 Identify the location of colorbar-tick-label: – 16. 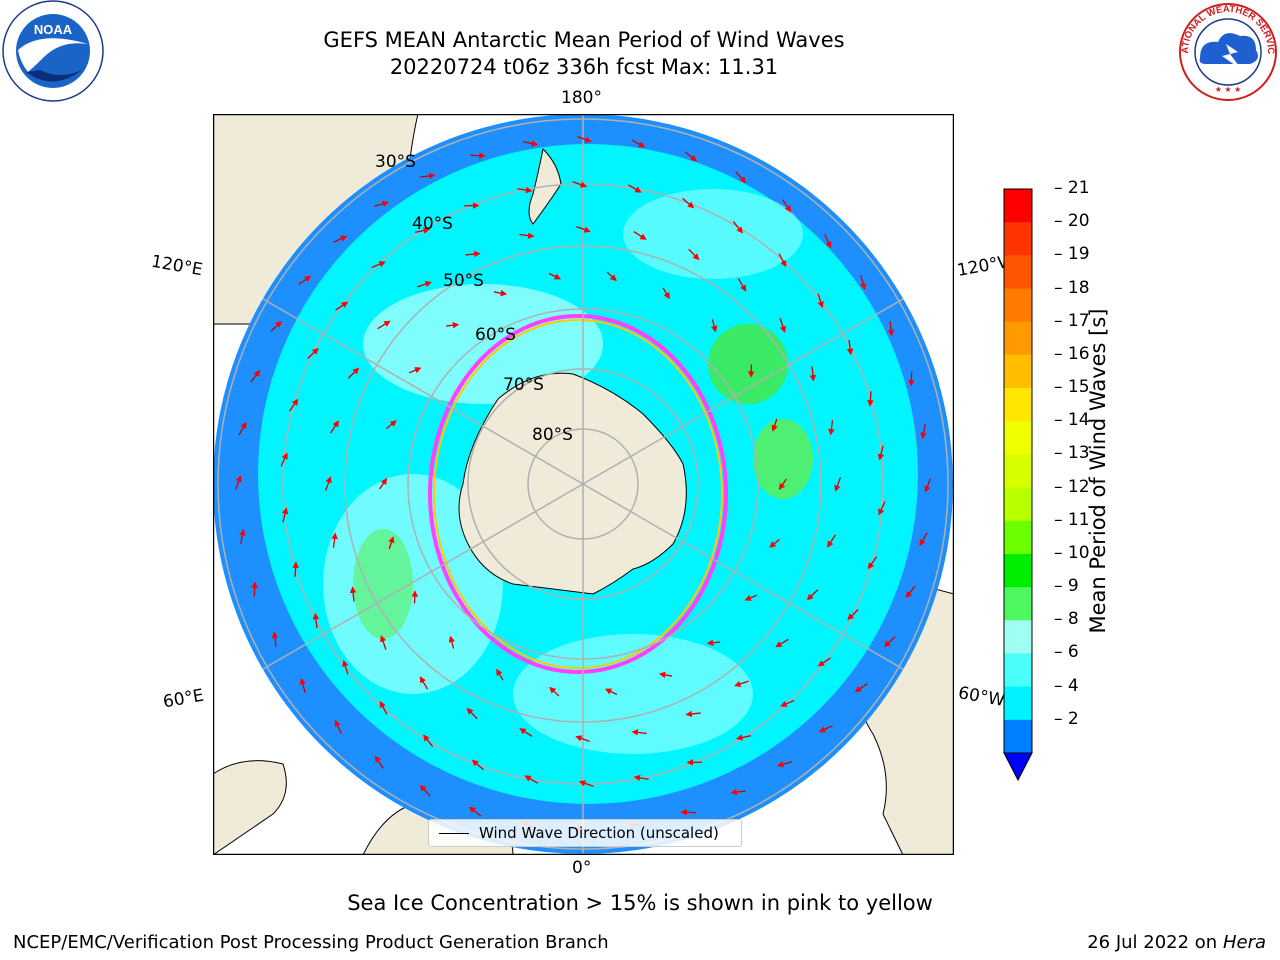
(1072, 353).